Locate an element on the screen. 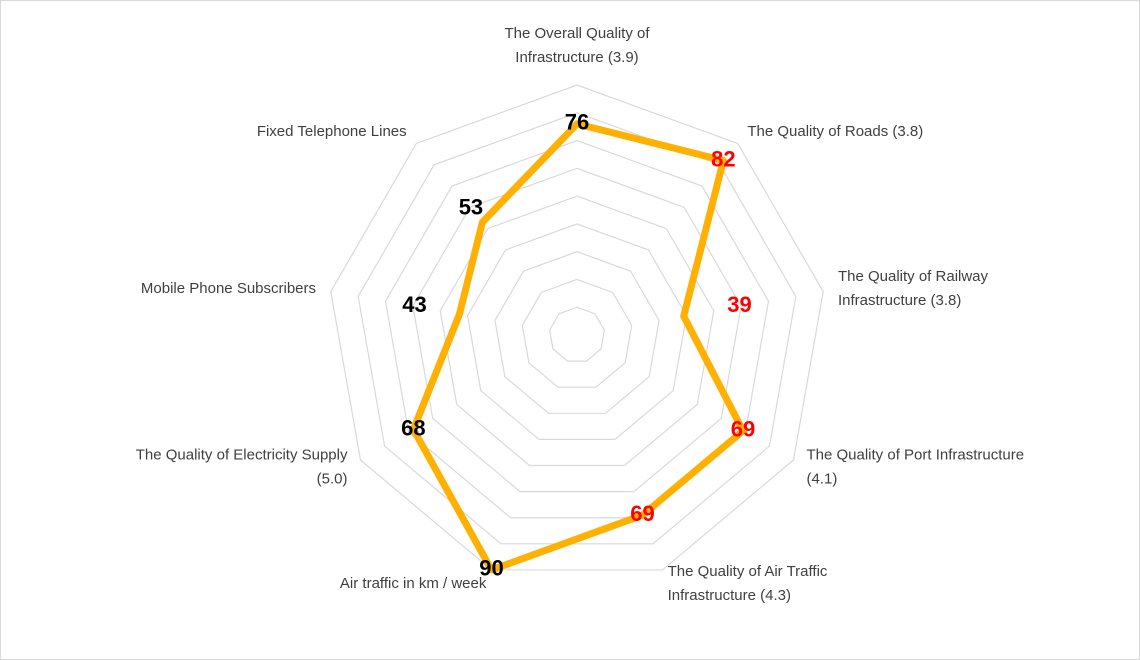 This screenshot has width=1140, height=660. value-label: 53 is located at coordinates (471, 206).